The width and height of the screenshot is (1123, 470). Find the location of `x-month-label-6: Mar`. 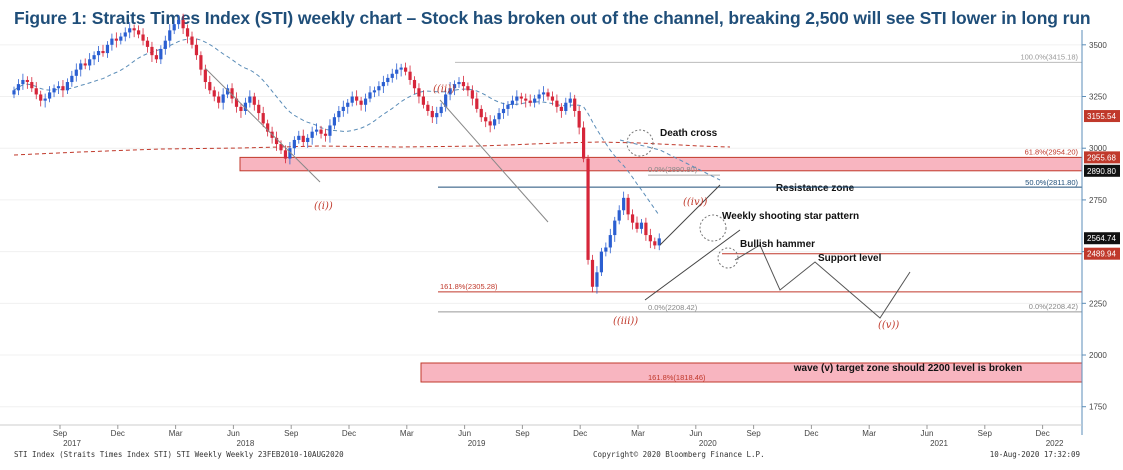

x-month-label-6: Mar is located at coordinates (407, 433).